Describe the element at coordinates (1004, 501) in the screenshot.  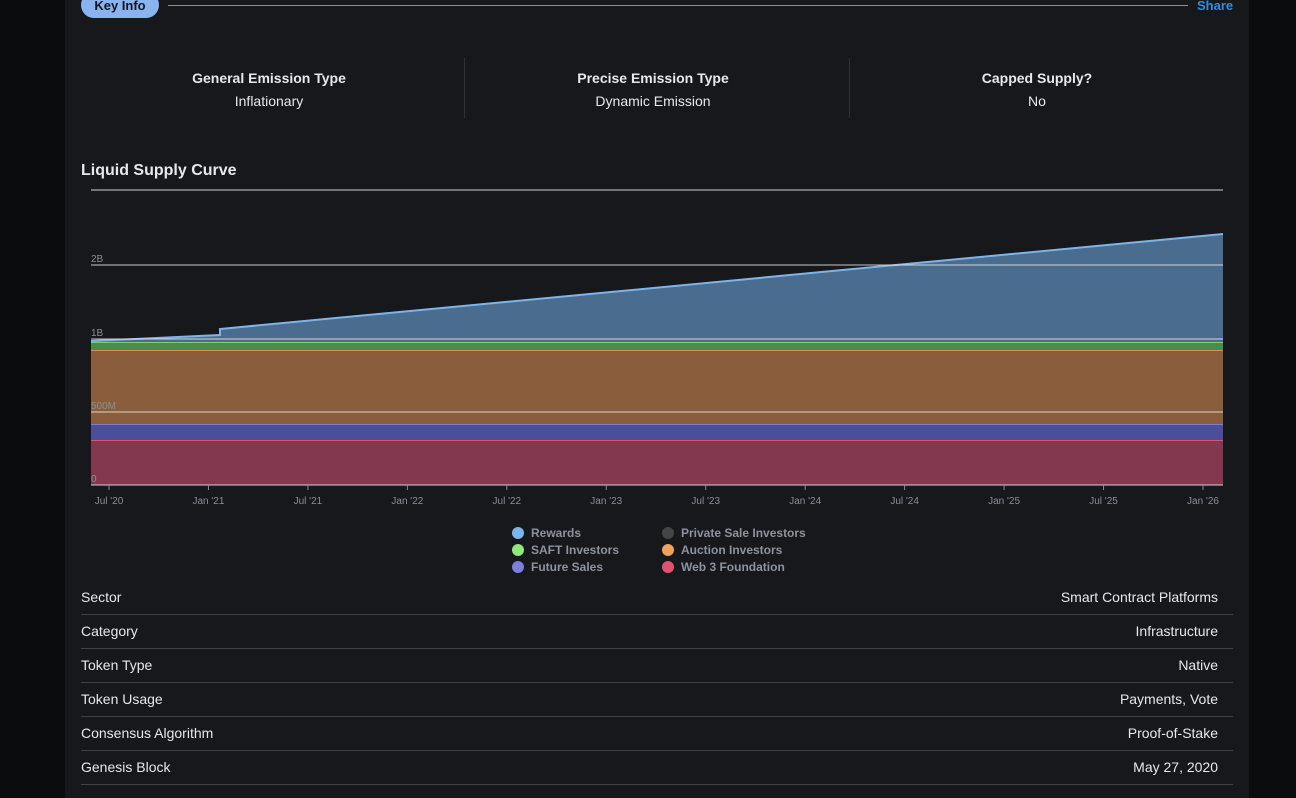
I see `x-tick-label: Jan '25` at that location.